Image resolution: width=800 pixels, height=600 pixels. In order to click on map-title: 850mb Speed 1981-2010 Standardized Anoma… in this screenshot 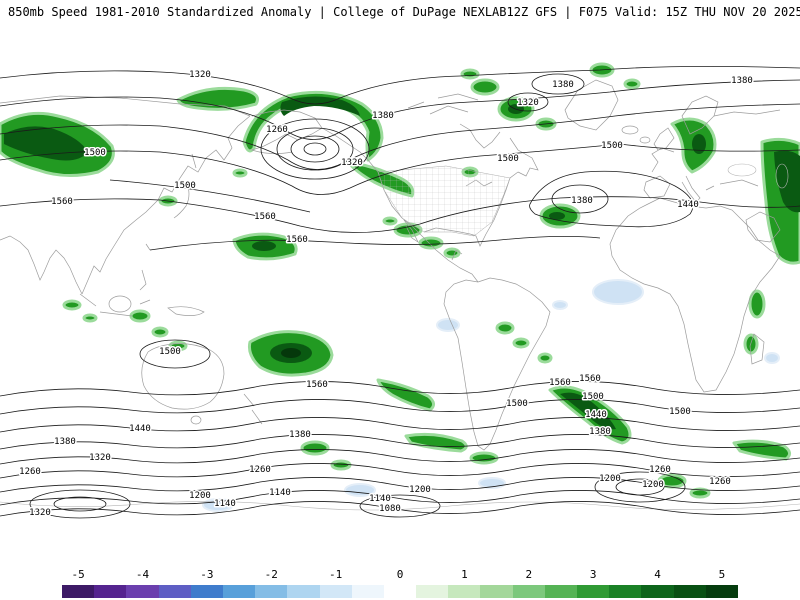, I will do `click(257, 12)`.